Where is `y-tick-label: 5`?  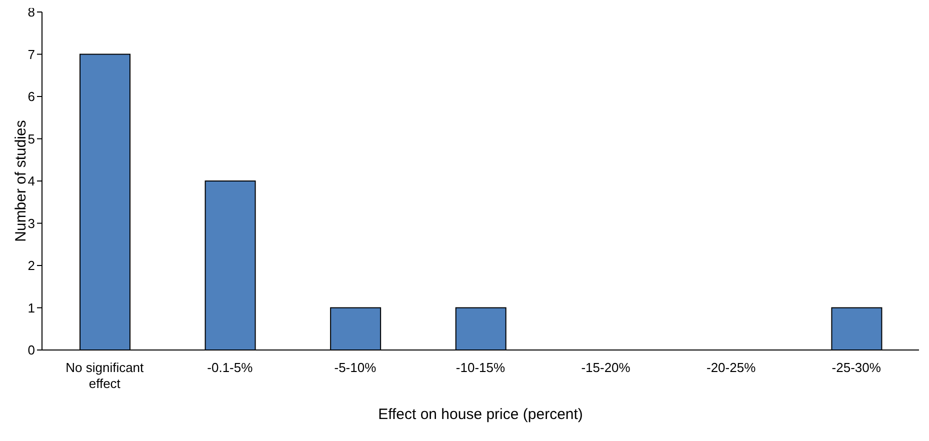 y-tick-label: 5 is located at coordinates (31, 138).